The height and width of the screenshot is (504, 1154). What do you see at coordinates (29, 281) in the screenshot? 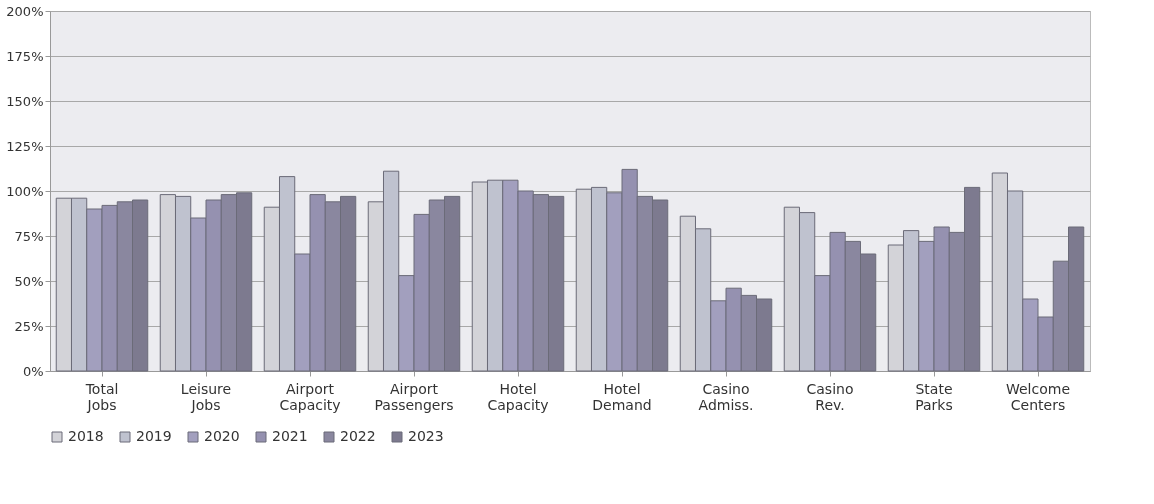
I see `y-tick-label: 50%` at bounding box center [29, 281].